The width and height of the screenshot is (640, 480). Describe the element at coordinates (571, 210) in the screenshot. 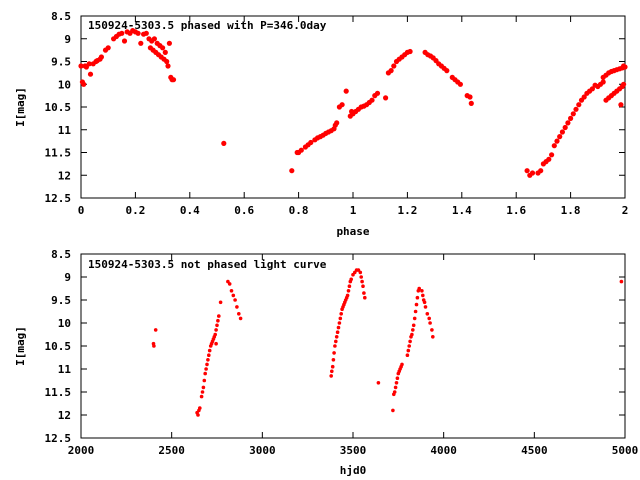

I see `x-tick-label: 1.8` at that location.